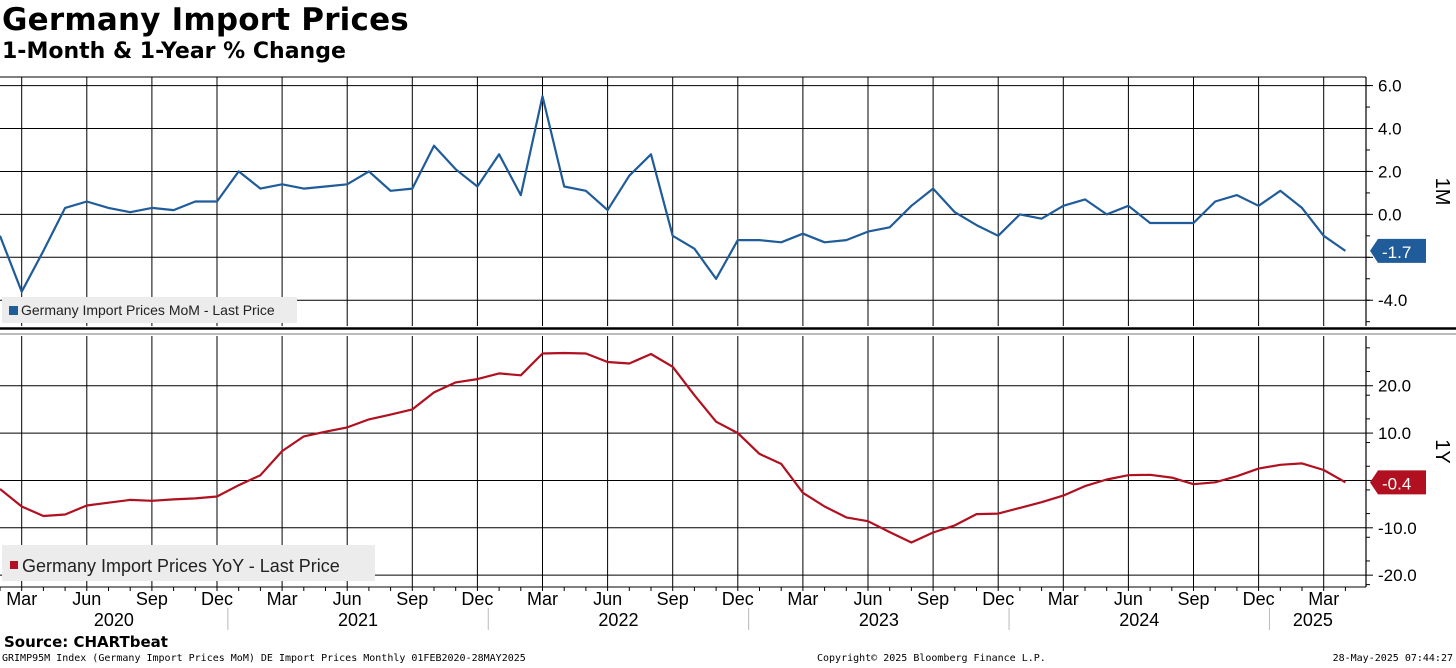 This screenshot has width=1456, height=668. I want to click on mom-last-value-label: -1.7, so click(1396, 252).